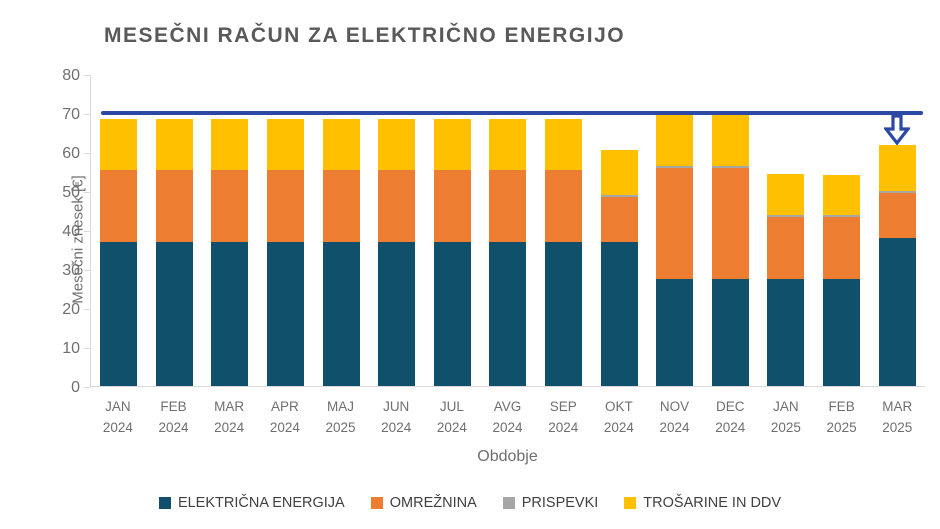  I want to click on legend-item: ELEKTRIČNA ENERGIJA, so click(251, 503).